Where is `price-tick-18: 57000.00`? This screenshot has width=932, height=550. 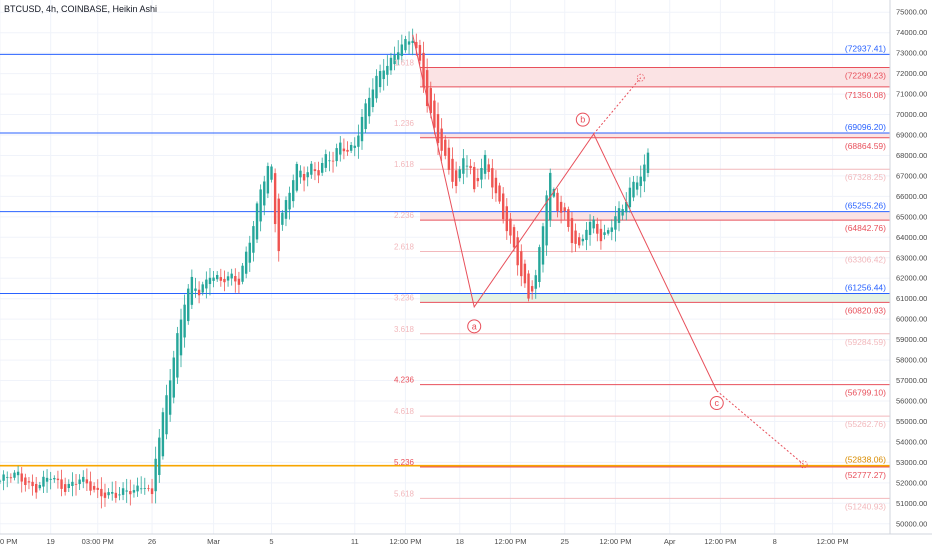
price-tick-18: 57000.00 is located at coordinates (911, 380).